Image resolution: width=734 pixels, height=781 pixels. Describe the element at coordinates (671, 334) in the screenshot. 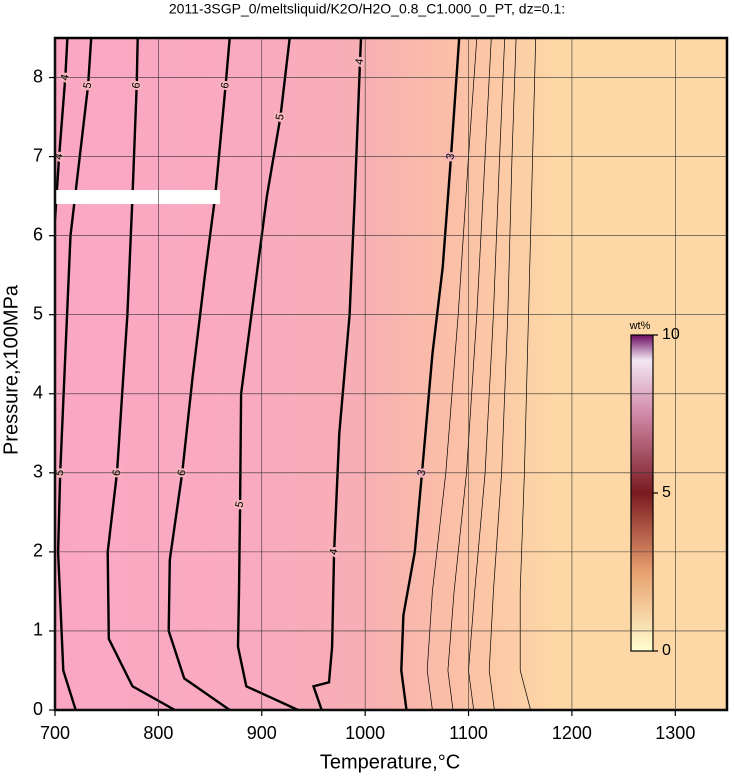

I see `colorbar-tick-label: 10` at that location.